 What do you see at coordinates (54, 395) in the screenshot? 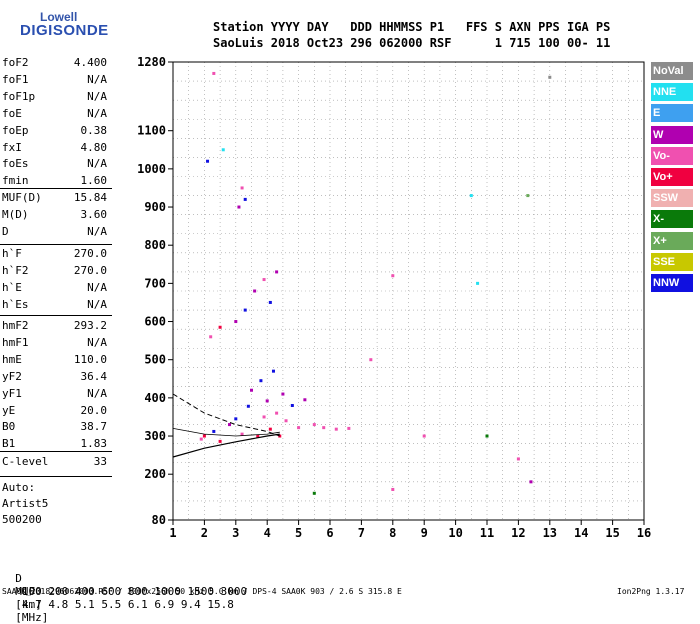
I see `param-yf1: yF1 N/A` at bounding box center [54, 395].